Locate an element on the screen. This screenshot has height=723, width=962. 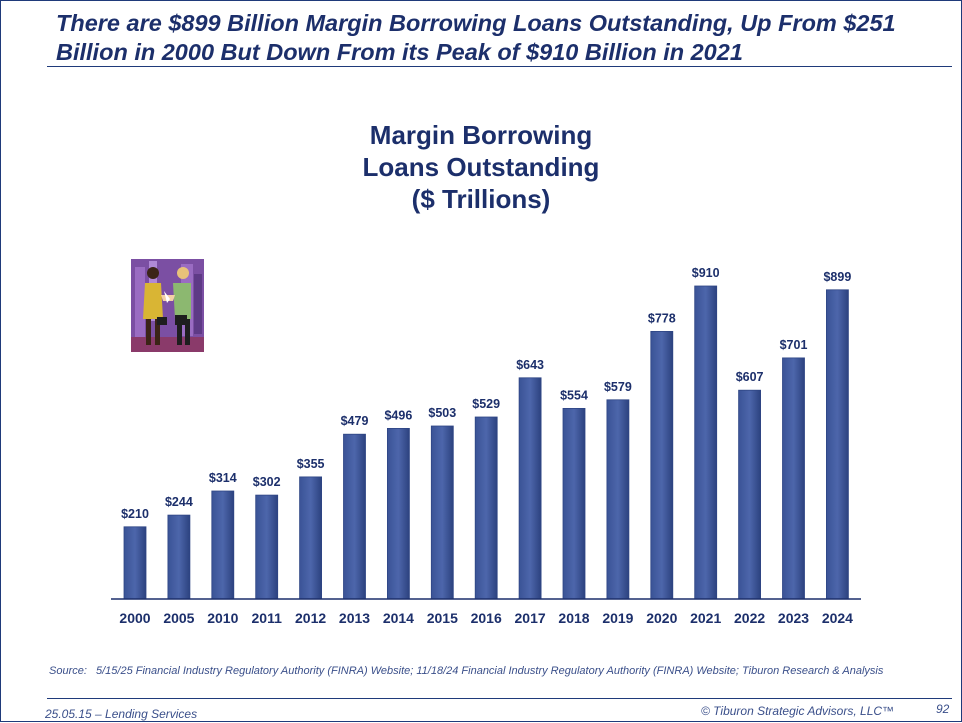
bar-2022 is located at coordinates (749, 494).